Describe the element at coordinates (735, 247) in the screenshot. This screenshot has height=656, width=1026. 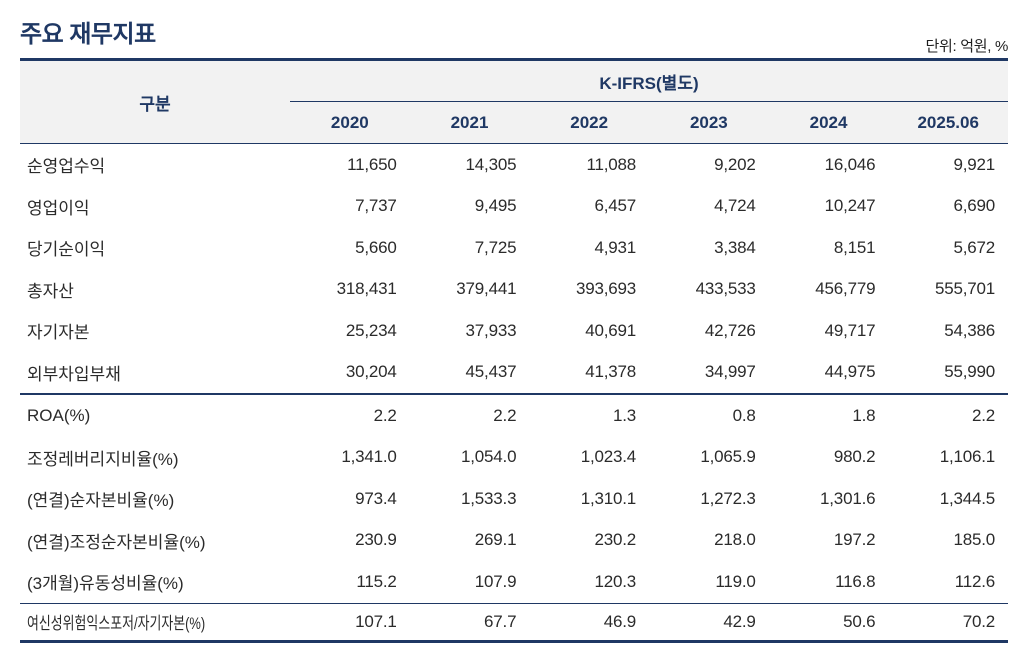
I see `cell-value: 3,384` at that location.